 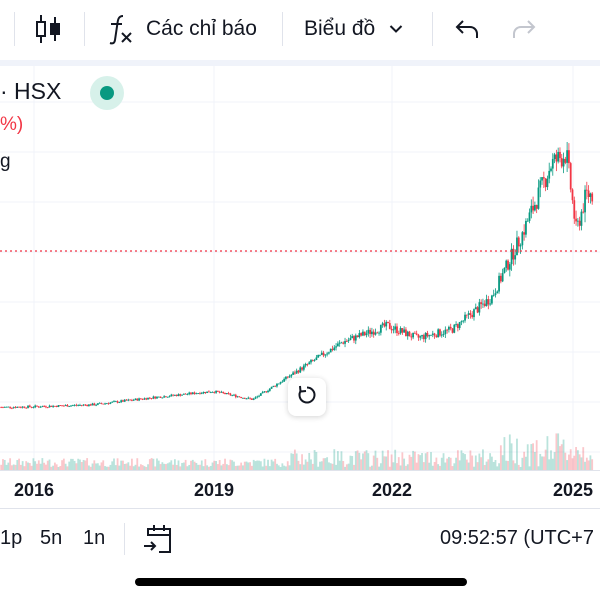 What do you see at coordinates (48, 29) in the screenshot?
I see `candle-style-button` at bounding box center [48, 29].